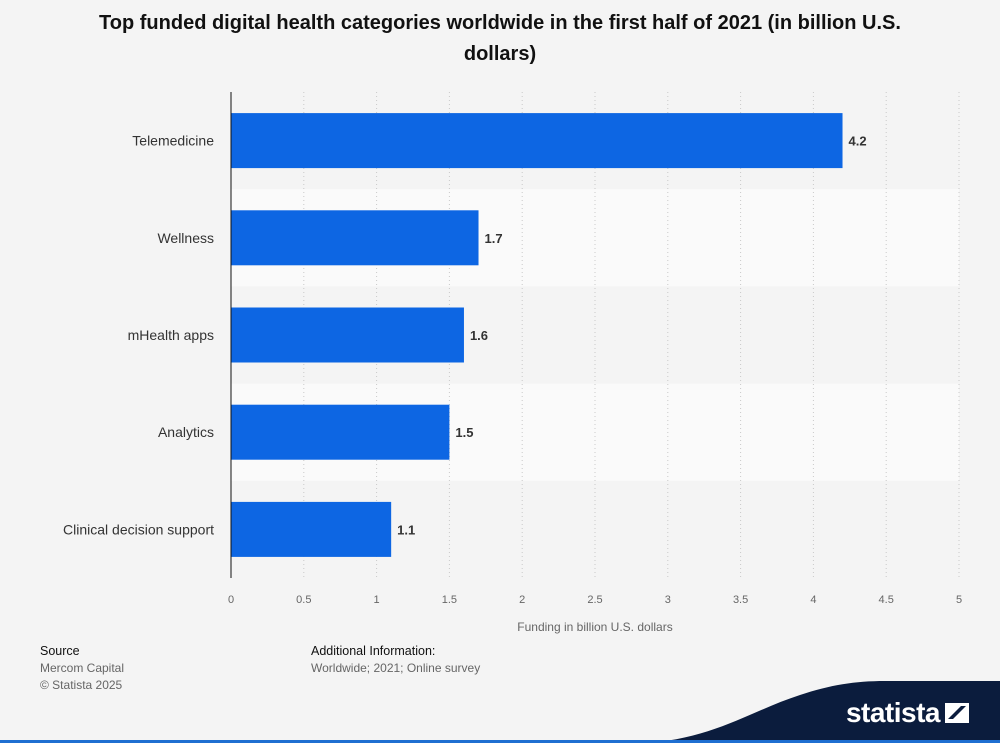 The width and height of the screenshot is (1000, 743). I want to click on value-label: 1.7, so click(494, 238).